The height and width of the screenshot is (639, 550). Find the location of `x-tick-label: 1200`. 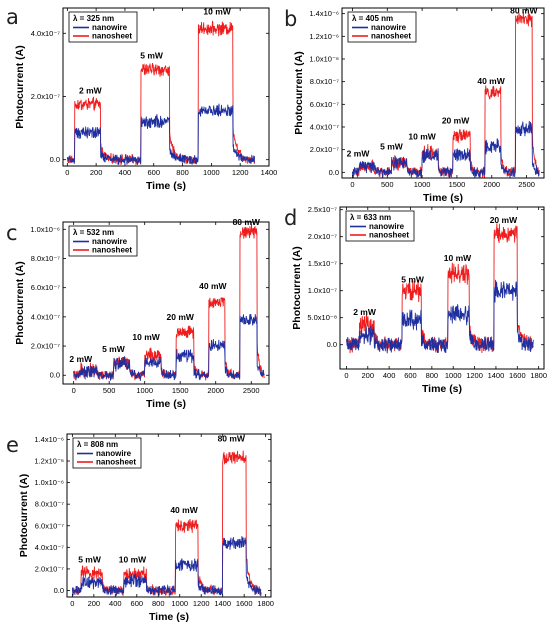

x-tick-label: 1200 is located at coordinates (201, 603).